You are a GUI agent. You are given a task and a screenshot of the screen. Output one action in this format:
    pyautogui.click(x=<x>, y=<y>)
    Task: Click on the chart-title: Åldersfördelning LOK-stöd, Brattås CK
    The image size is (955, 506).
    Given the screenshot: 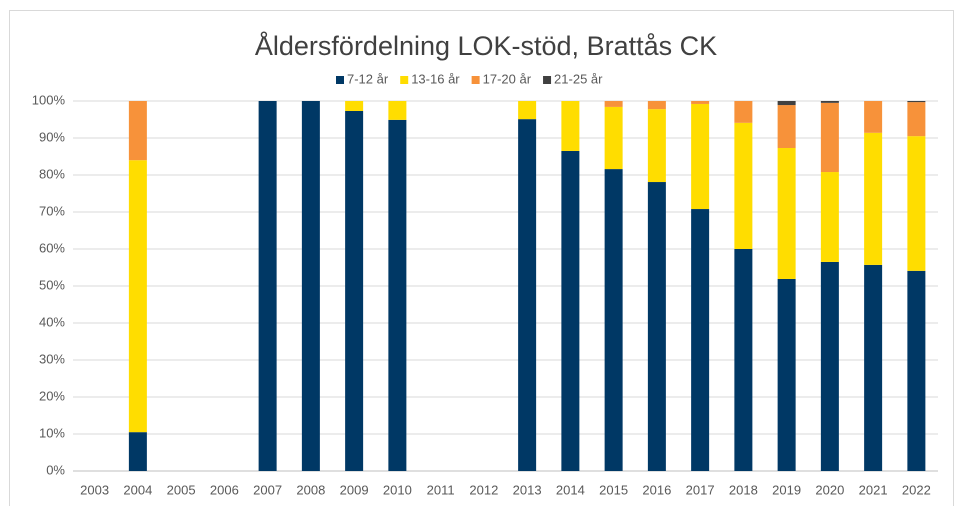 What is the action you would take?
    pyautogui.click(x=486, y=45)
    